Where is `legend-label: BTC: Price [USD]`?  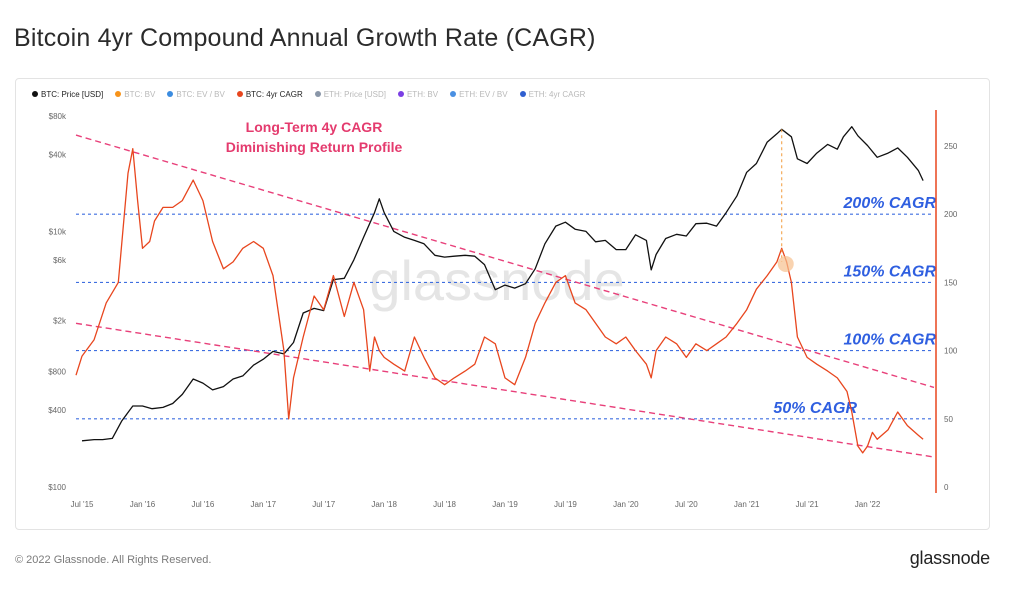 legend-label: BTC: Price [USD] is located at coordinates (72, 94).